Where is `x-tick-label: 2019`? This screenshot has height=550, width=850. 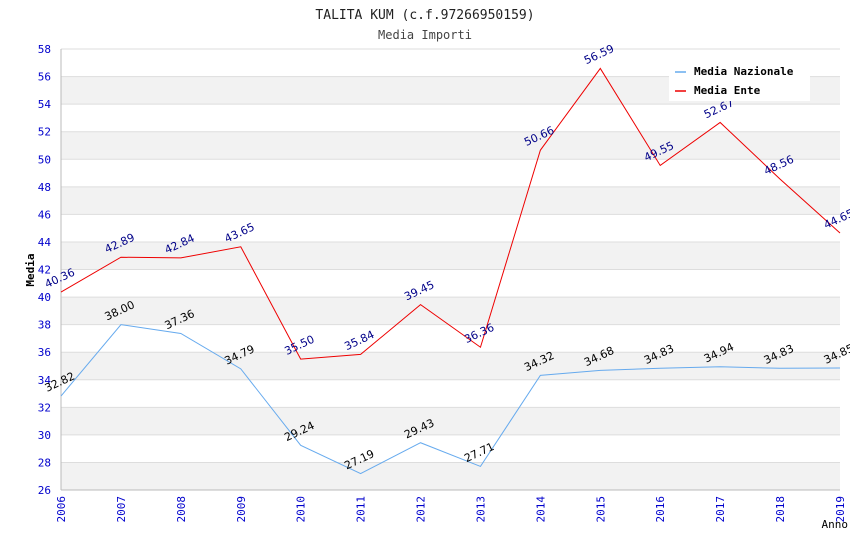
x-tick-label: 2019 is located at coordinates (840, 509).